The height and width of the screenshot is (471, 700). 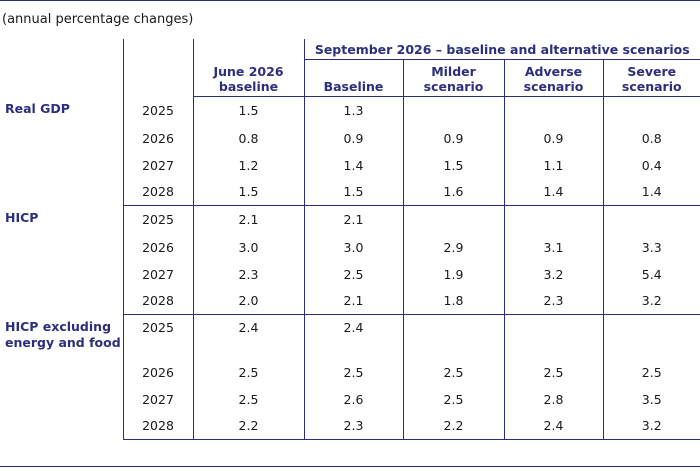 What do you see at coordinates (350, 0) in the screenshot?
I see `top-rule` at bounding box center [350, 0].